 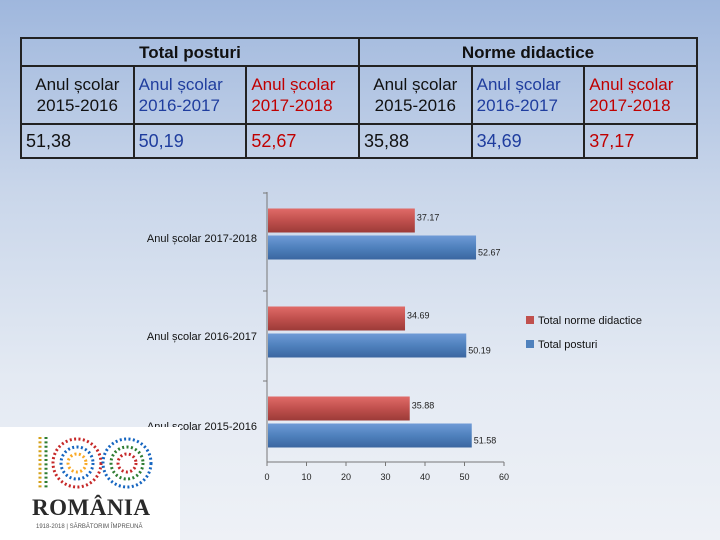 I want to click on data-label: 35.88, so click(x=423, y=406).